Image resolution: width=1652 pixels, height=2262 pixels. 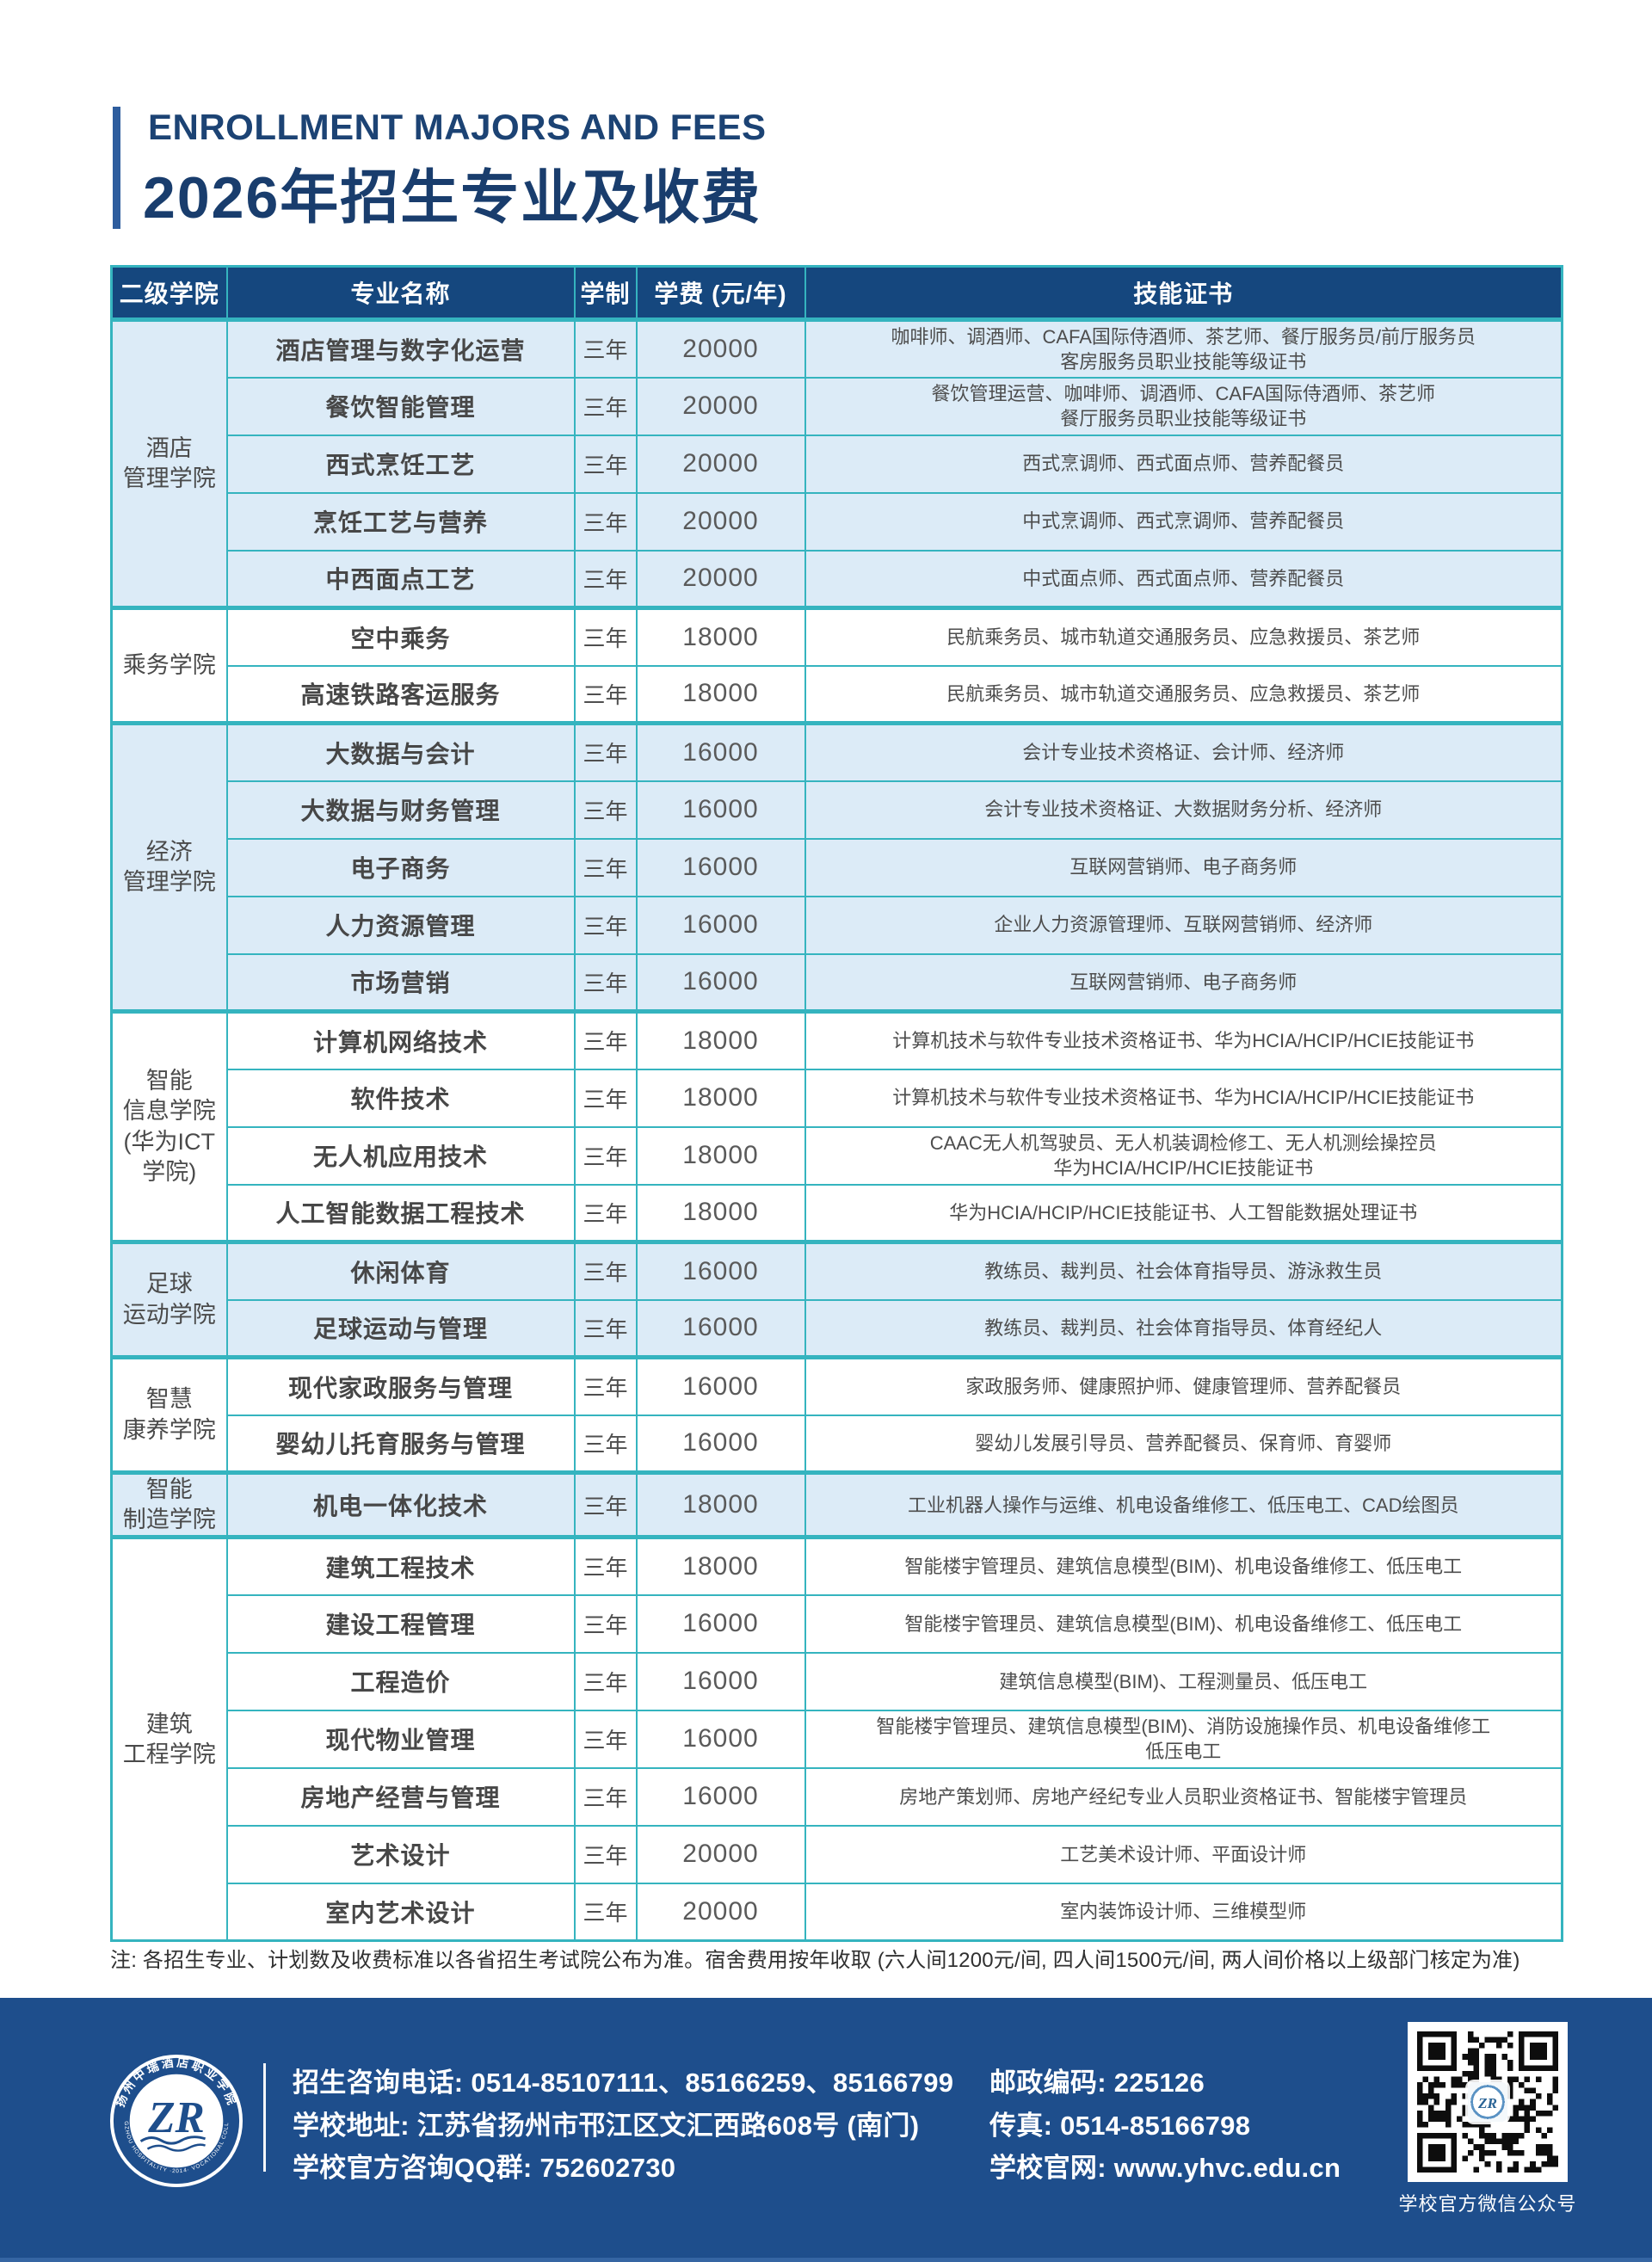 I want to click on certs-cell: 教练员、裁判员、社会体育指导员、体育经纪人, so click(x=1183, y=1329).